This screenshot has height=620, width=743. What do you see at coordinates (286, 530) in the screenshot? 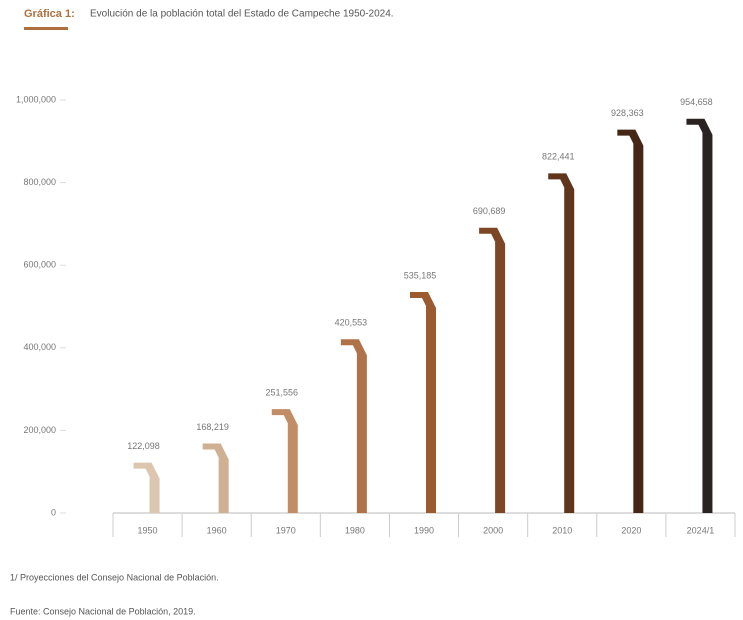
I see `x-tick-label: 1970` at bounding box center [286, 530].